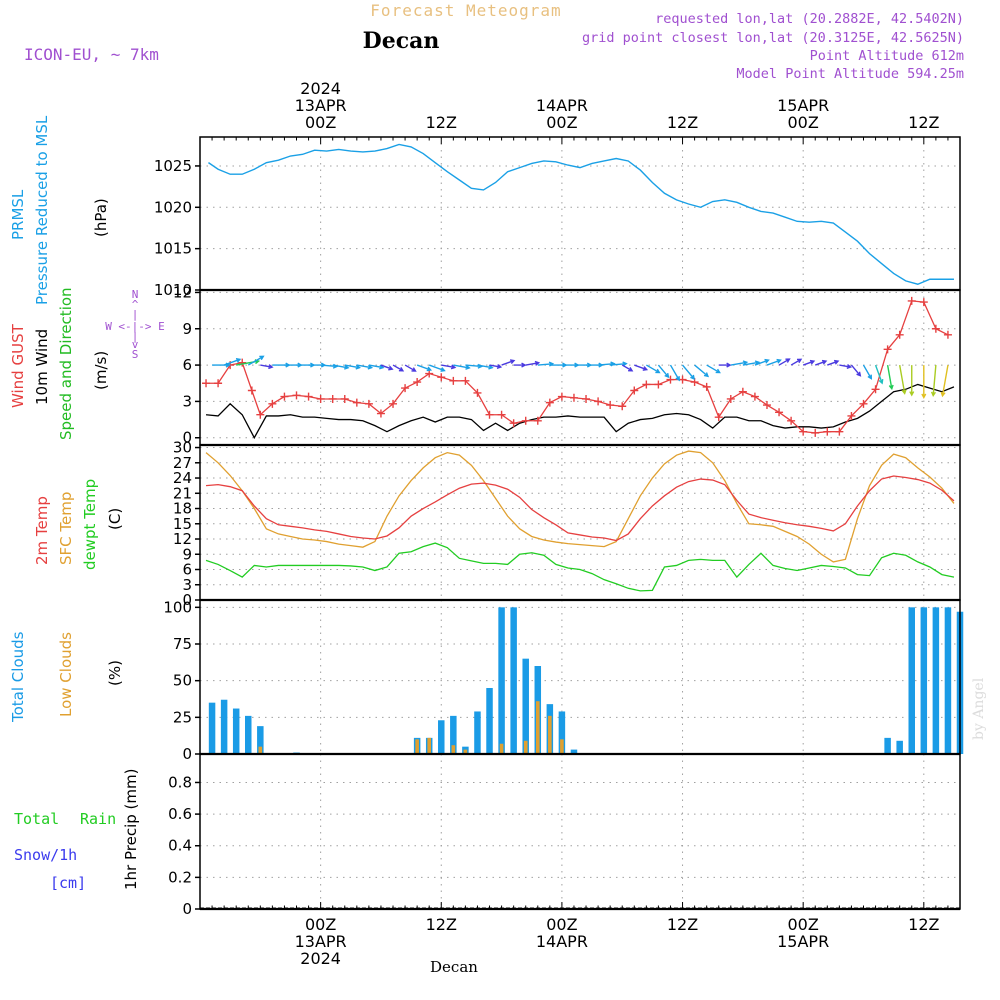 The width and height of the screenshot is (1000, 1000). I want to click on top-time-label: 13APR, so click(321, 105).